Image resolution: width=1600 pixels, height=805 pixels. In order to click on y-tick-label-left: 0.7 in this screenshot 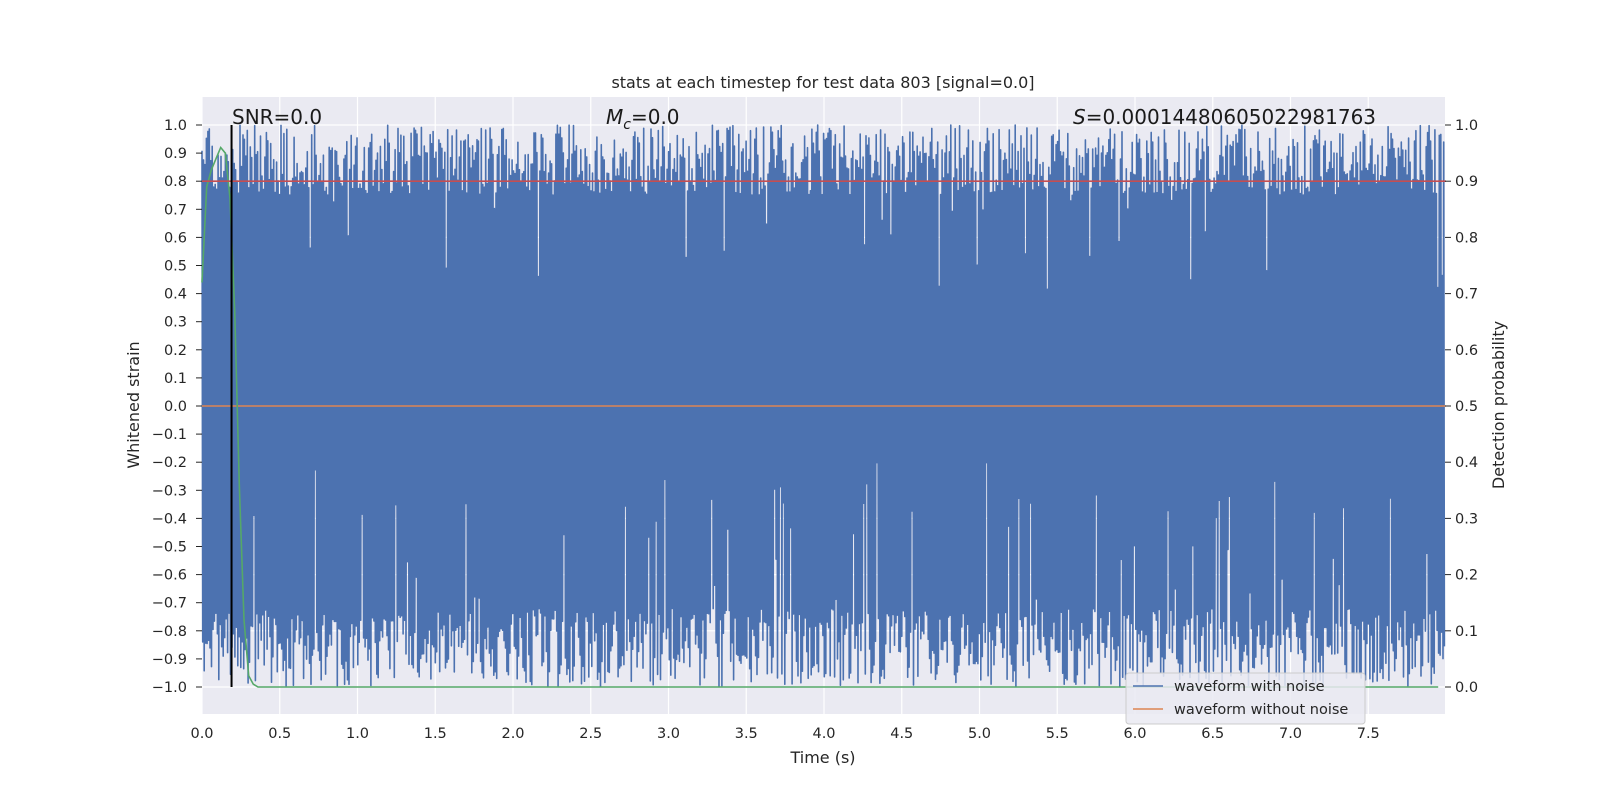, I will do `click(175, 210)`.